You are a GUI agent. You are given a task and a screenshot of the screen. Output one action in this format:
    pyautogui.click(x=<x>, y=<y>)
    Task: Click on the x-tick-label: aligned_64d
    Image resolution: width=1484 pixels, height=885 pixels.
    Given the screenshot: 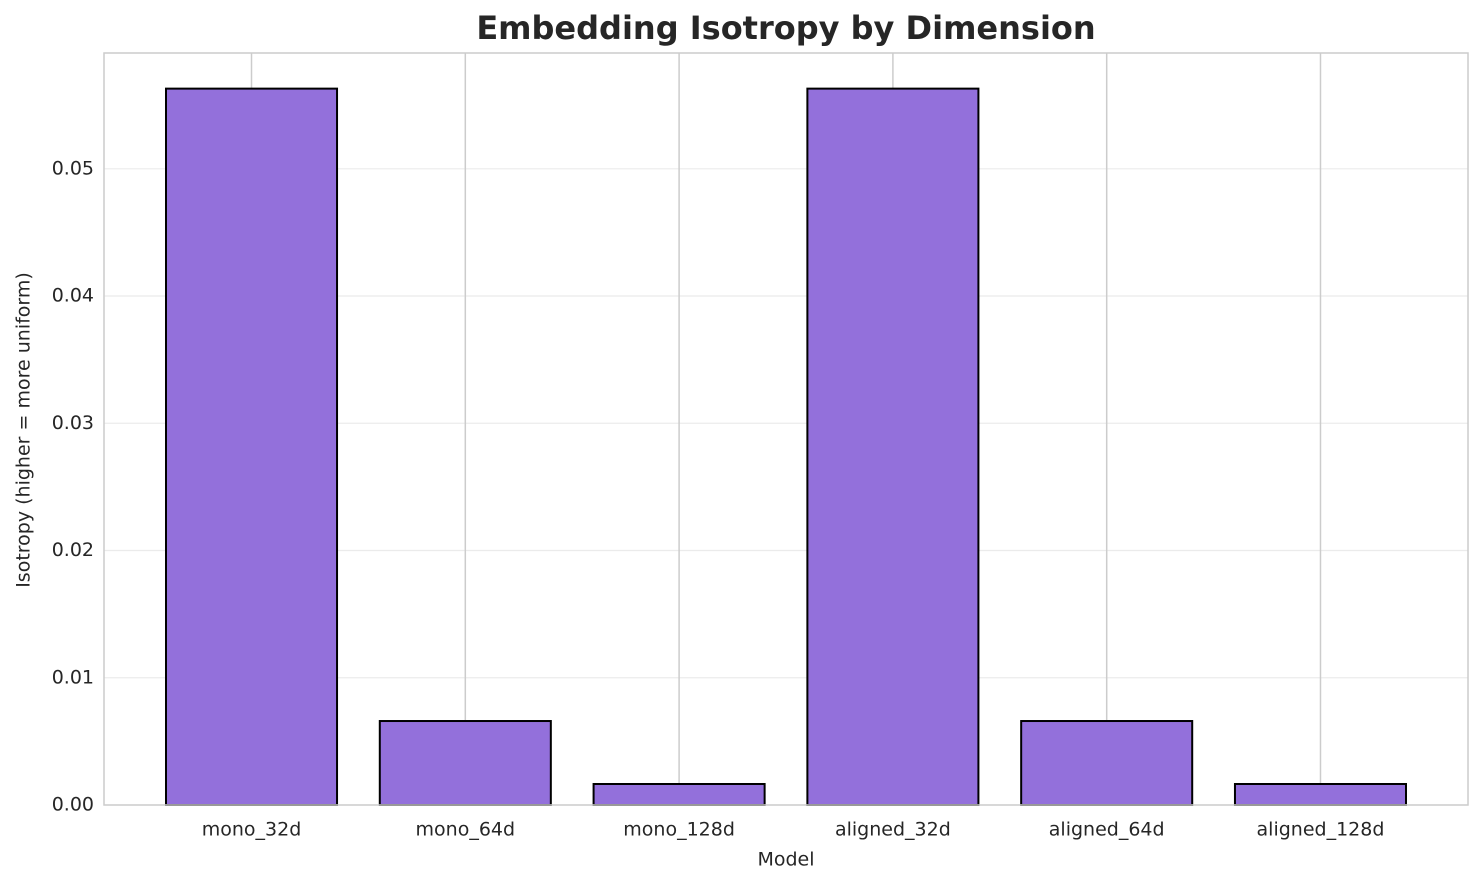 What is the action you would take?
    pyautogui.click(x=1107, y=830)
    